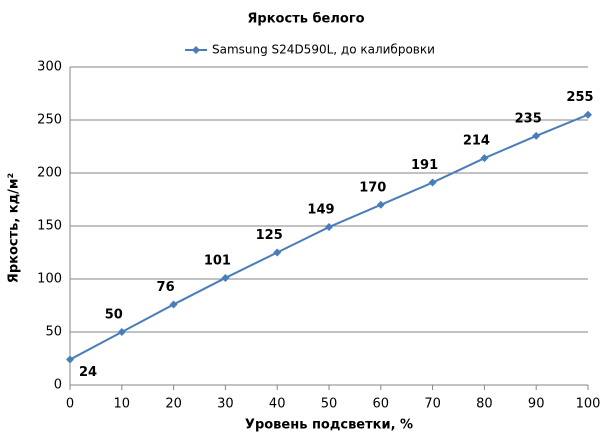  What do you see at coordinates (277, 404) in the screenshot?
I see `x-tick-label: 40` at bounding box center [277, 404].